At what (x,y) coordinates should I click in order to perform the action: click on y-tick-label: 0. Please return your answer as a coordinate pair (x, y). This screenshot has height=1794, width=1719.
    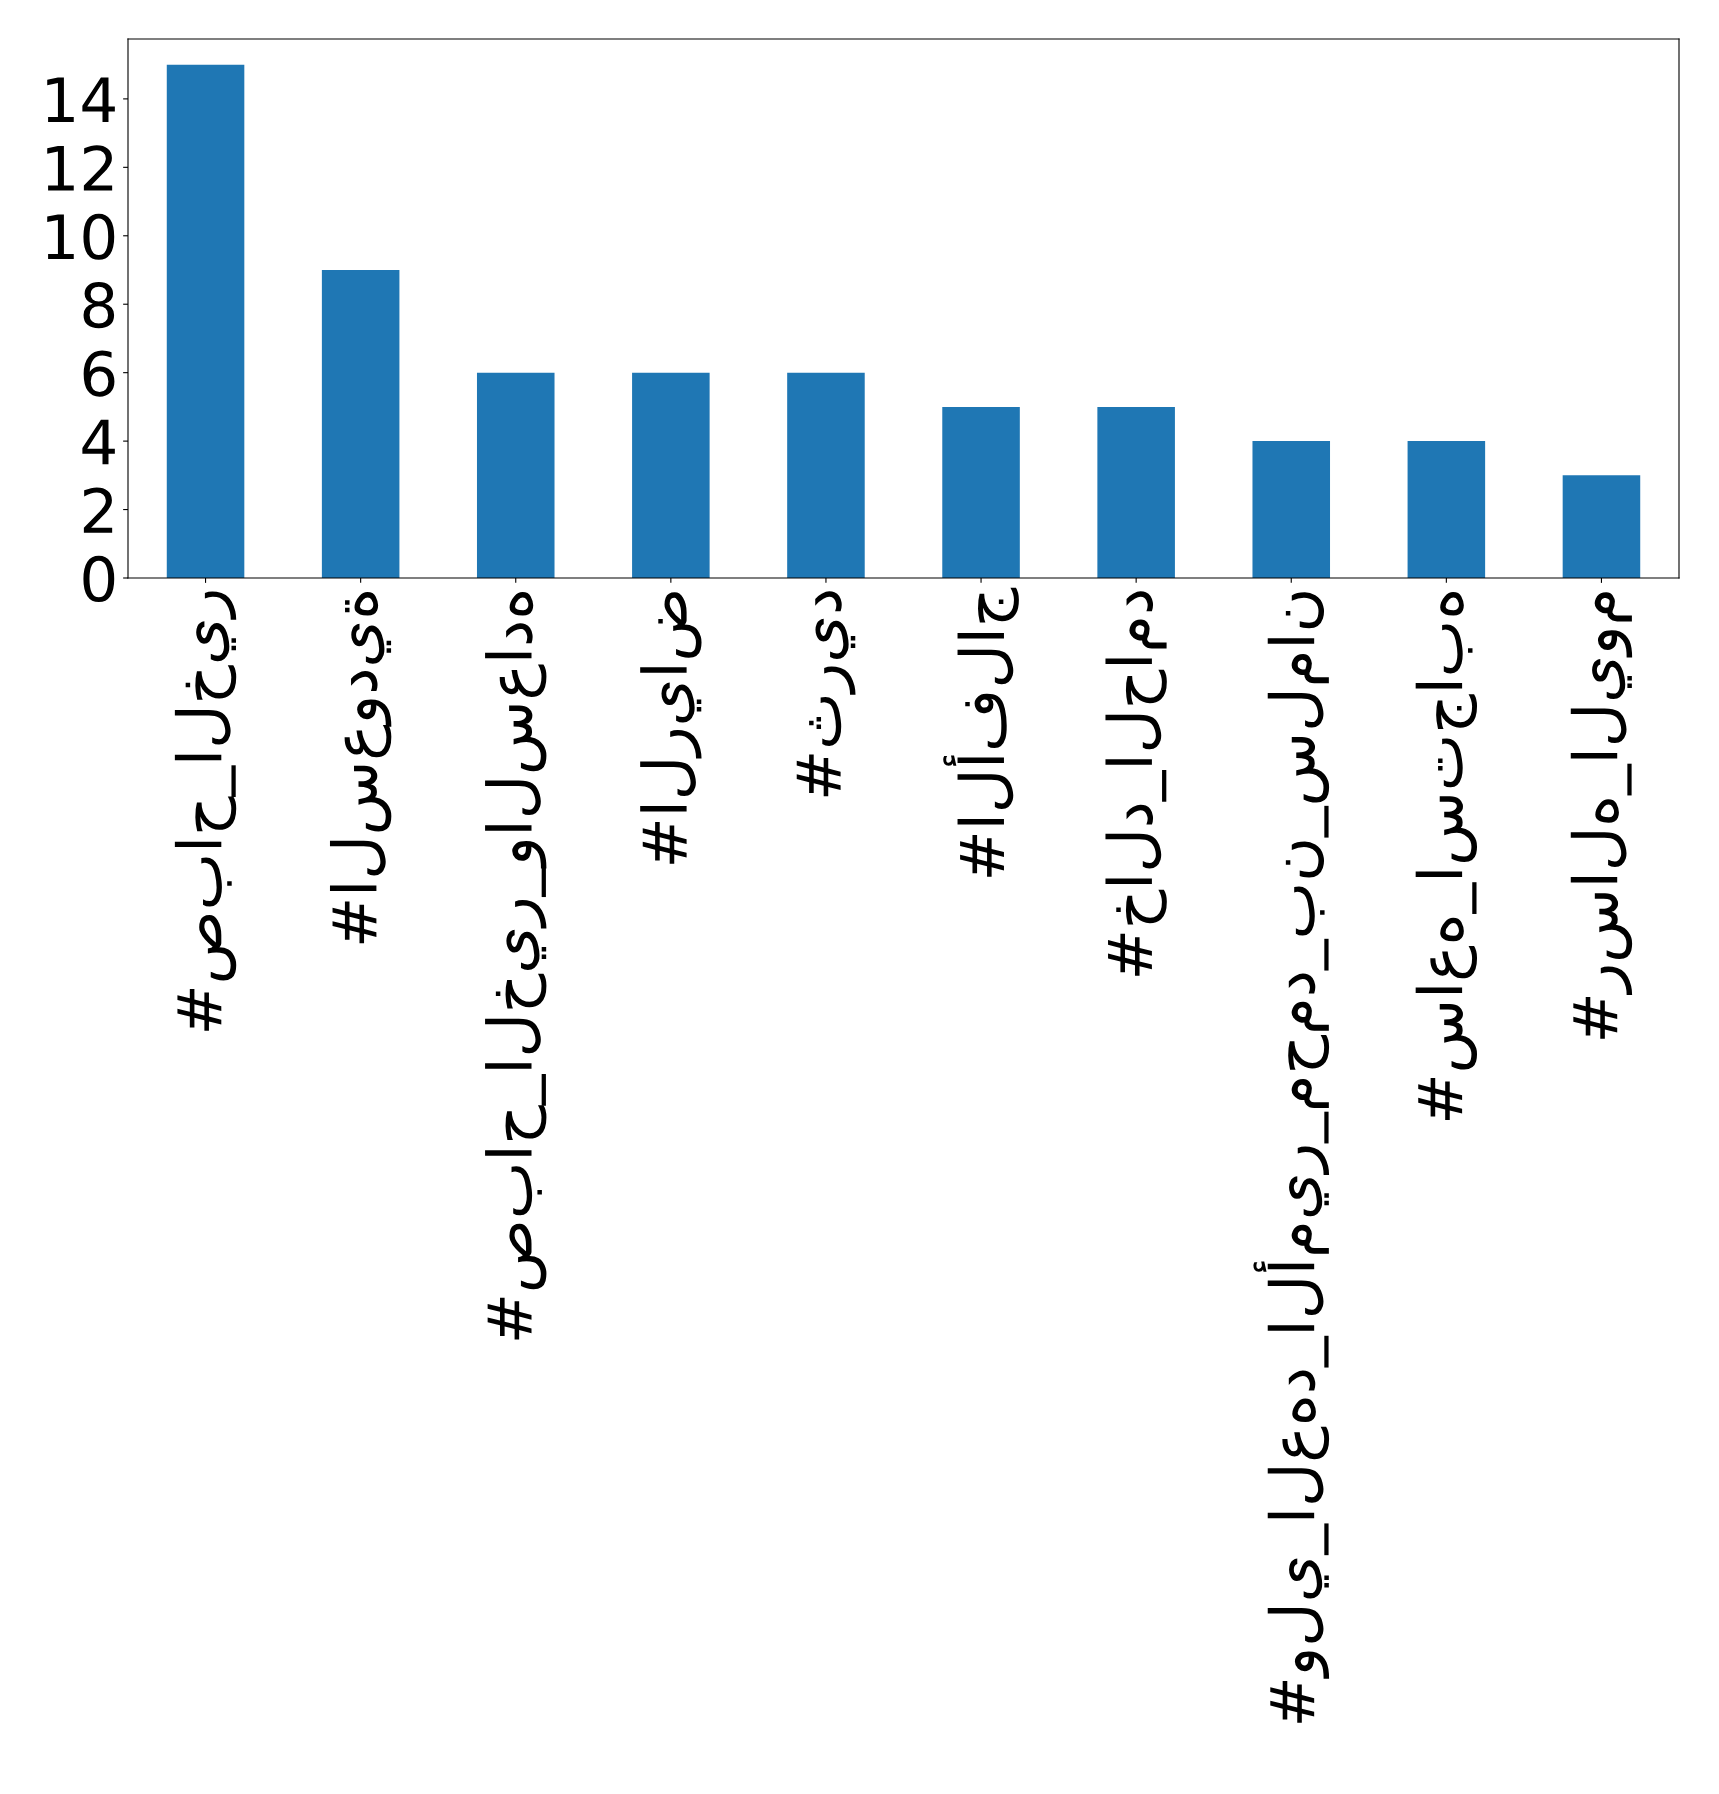
    Looking at the image, I should click on (99, 579).